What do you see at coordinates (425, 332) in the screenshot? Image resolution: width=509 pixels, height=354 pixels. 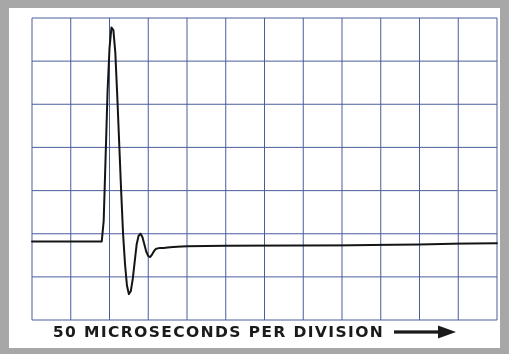 I see `right-arrow-icon` at bounding box center [425, 332].